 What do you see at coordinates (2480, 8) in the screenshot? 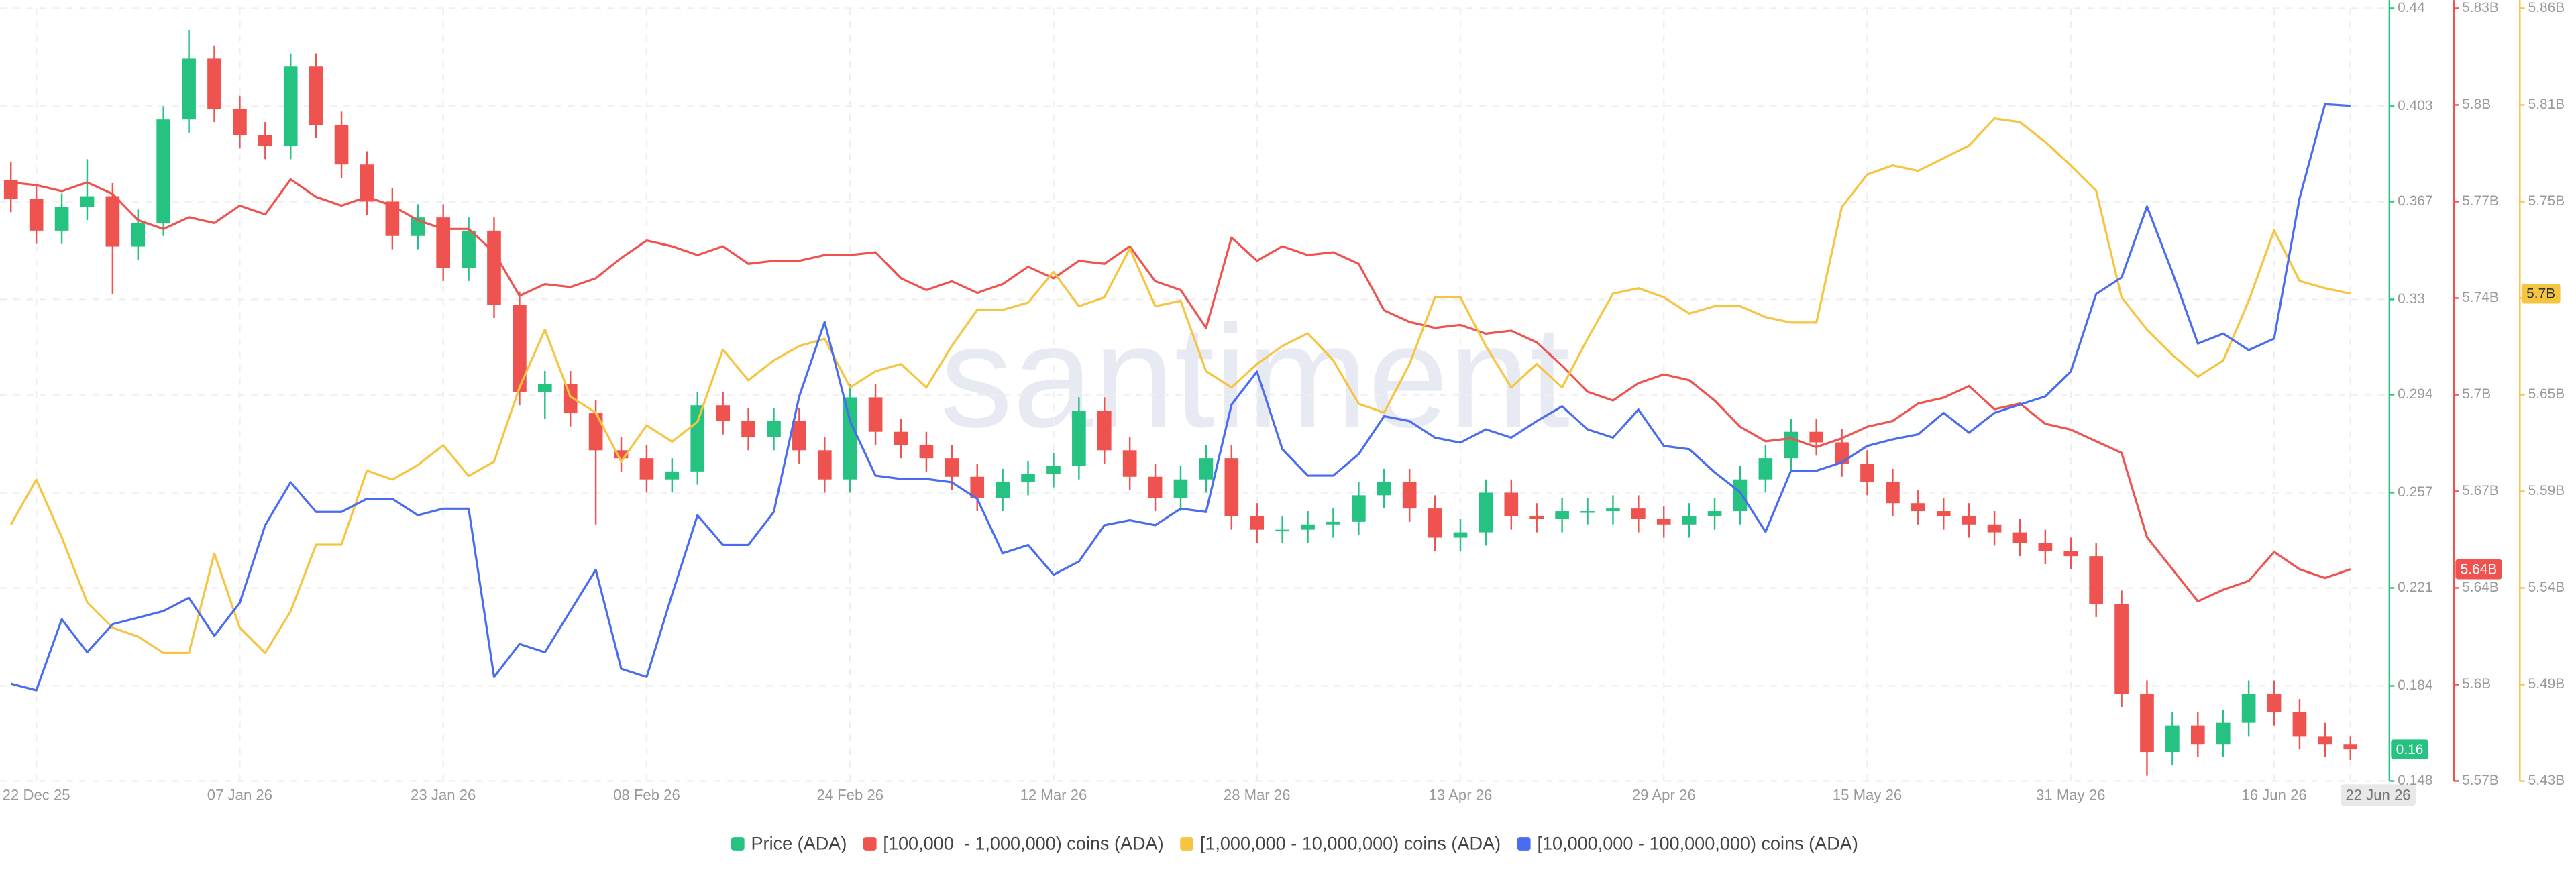
I see `y-tick-label: 5.83B` at bounding box center [2480, 8].